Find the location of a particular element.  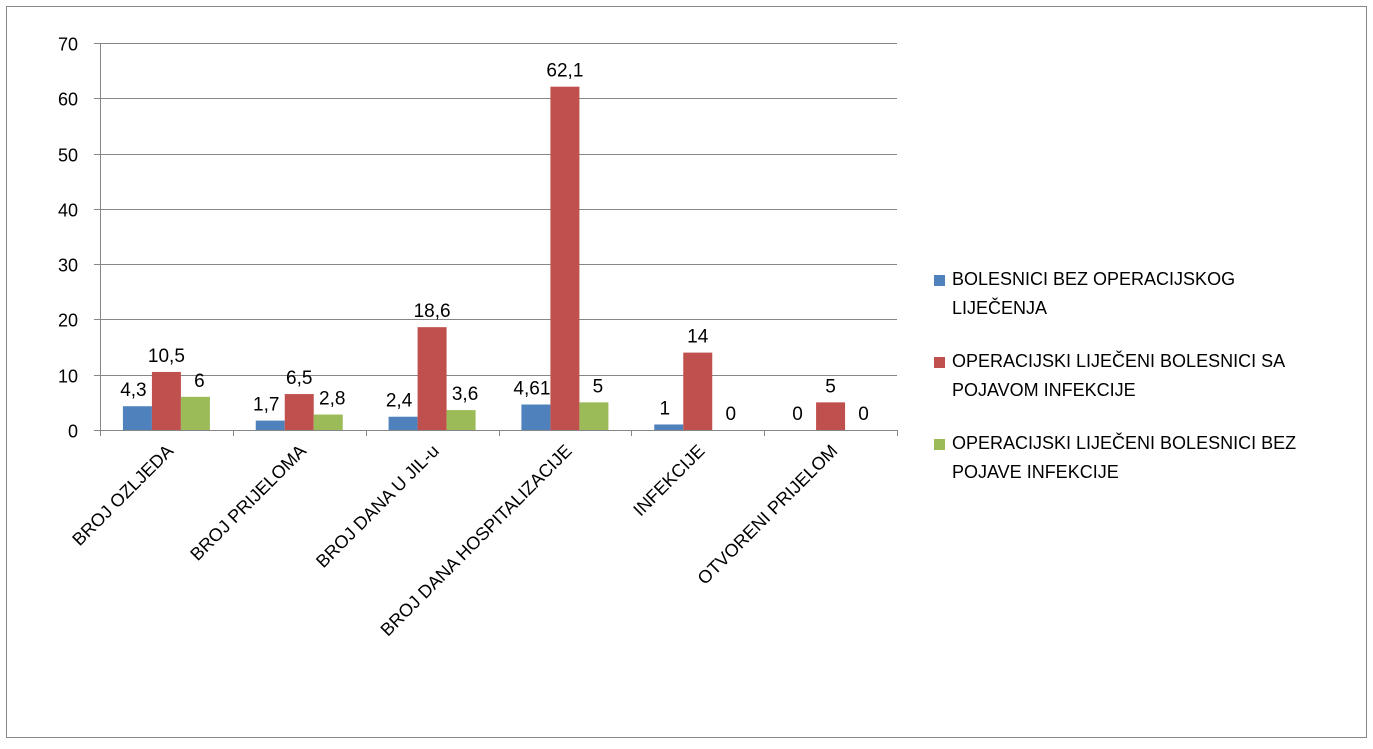

data-label-broj-prijeloma-series-2: 6,5 is located at coordinates (299, 378).